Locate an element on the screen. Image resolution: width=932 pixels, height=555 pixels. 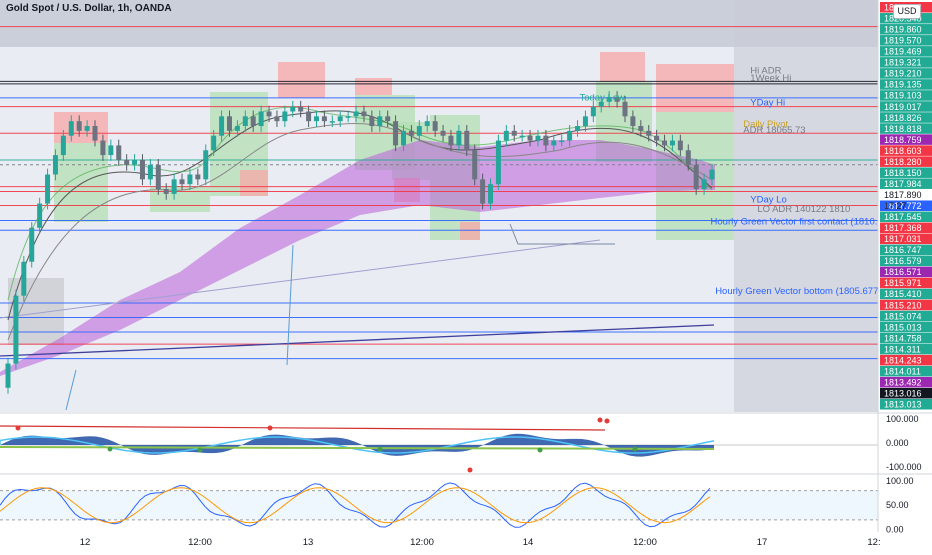
price-label: 1814.243 is located at coordinates (906, 360).